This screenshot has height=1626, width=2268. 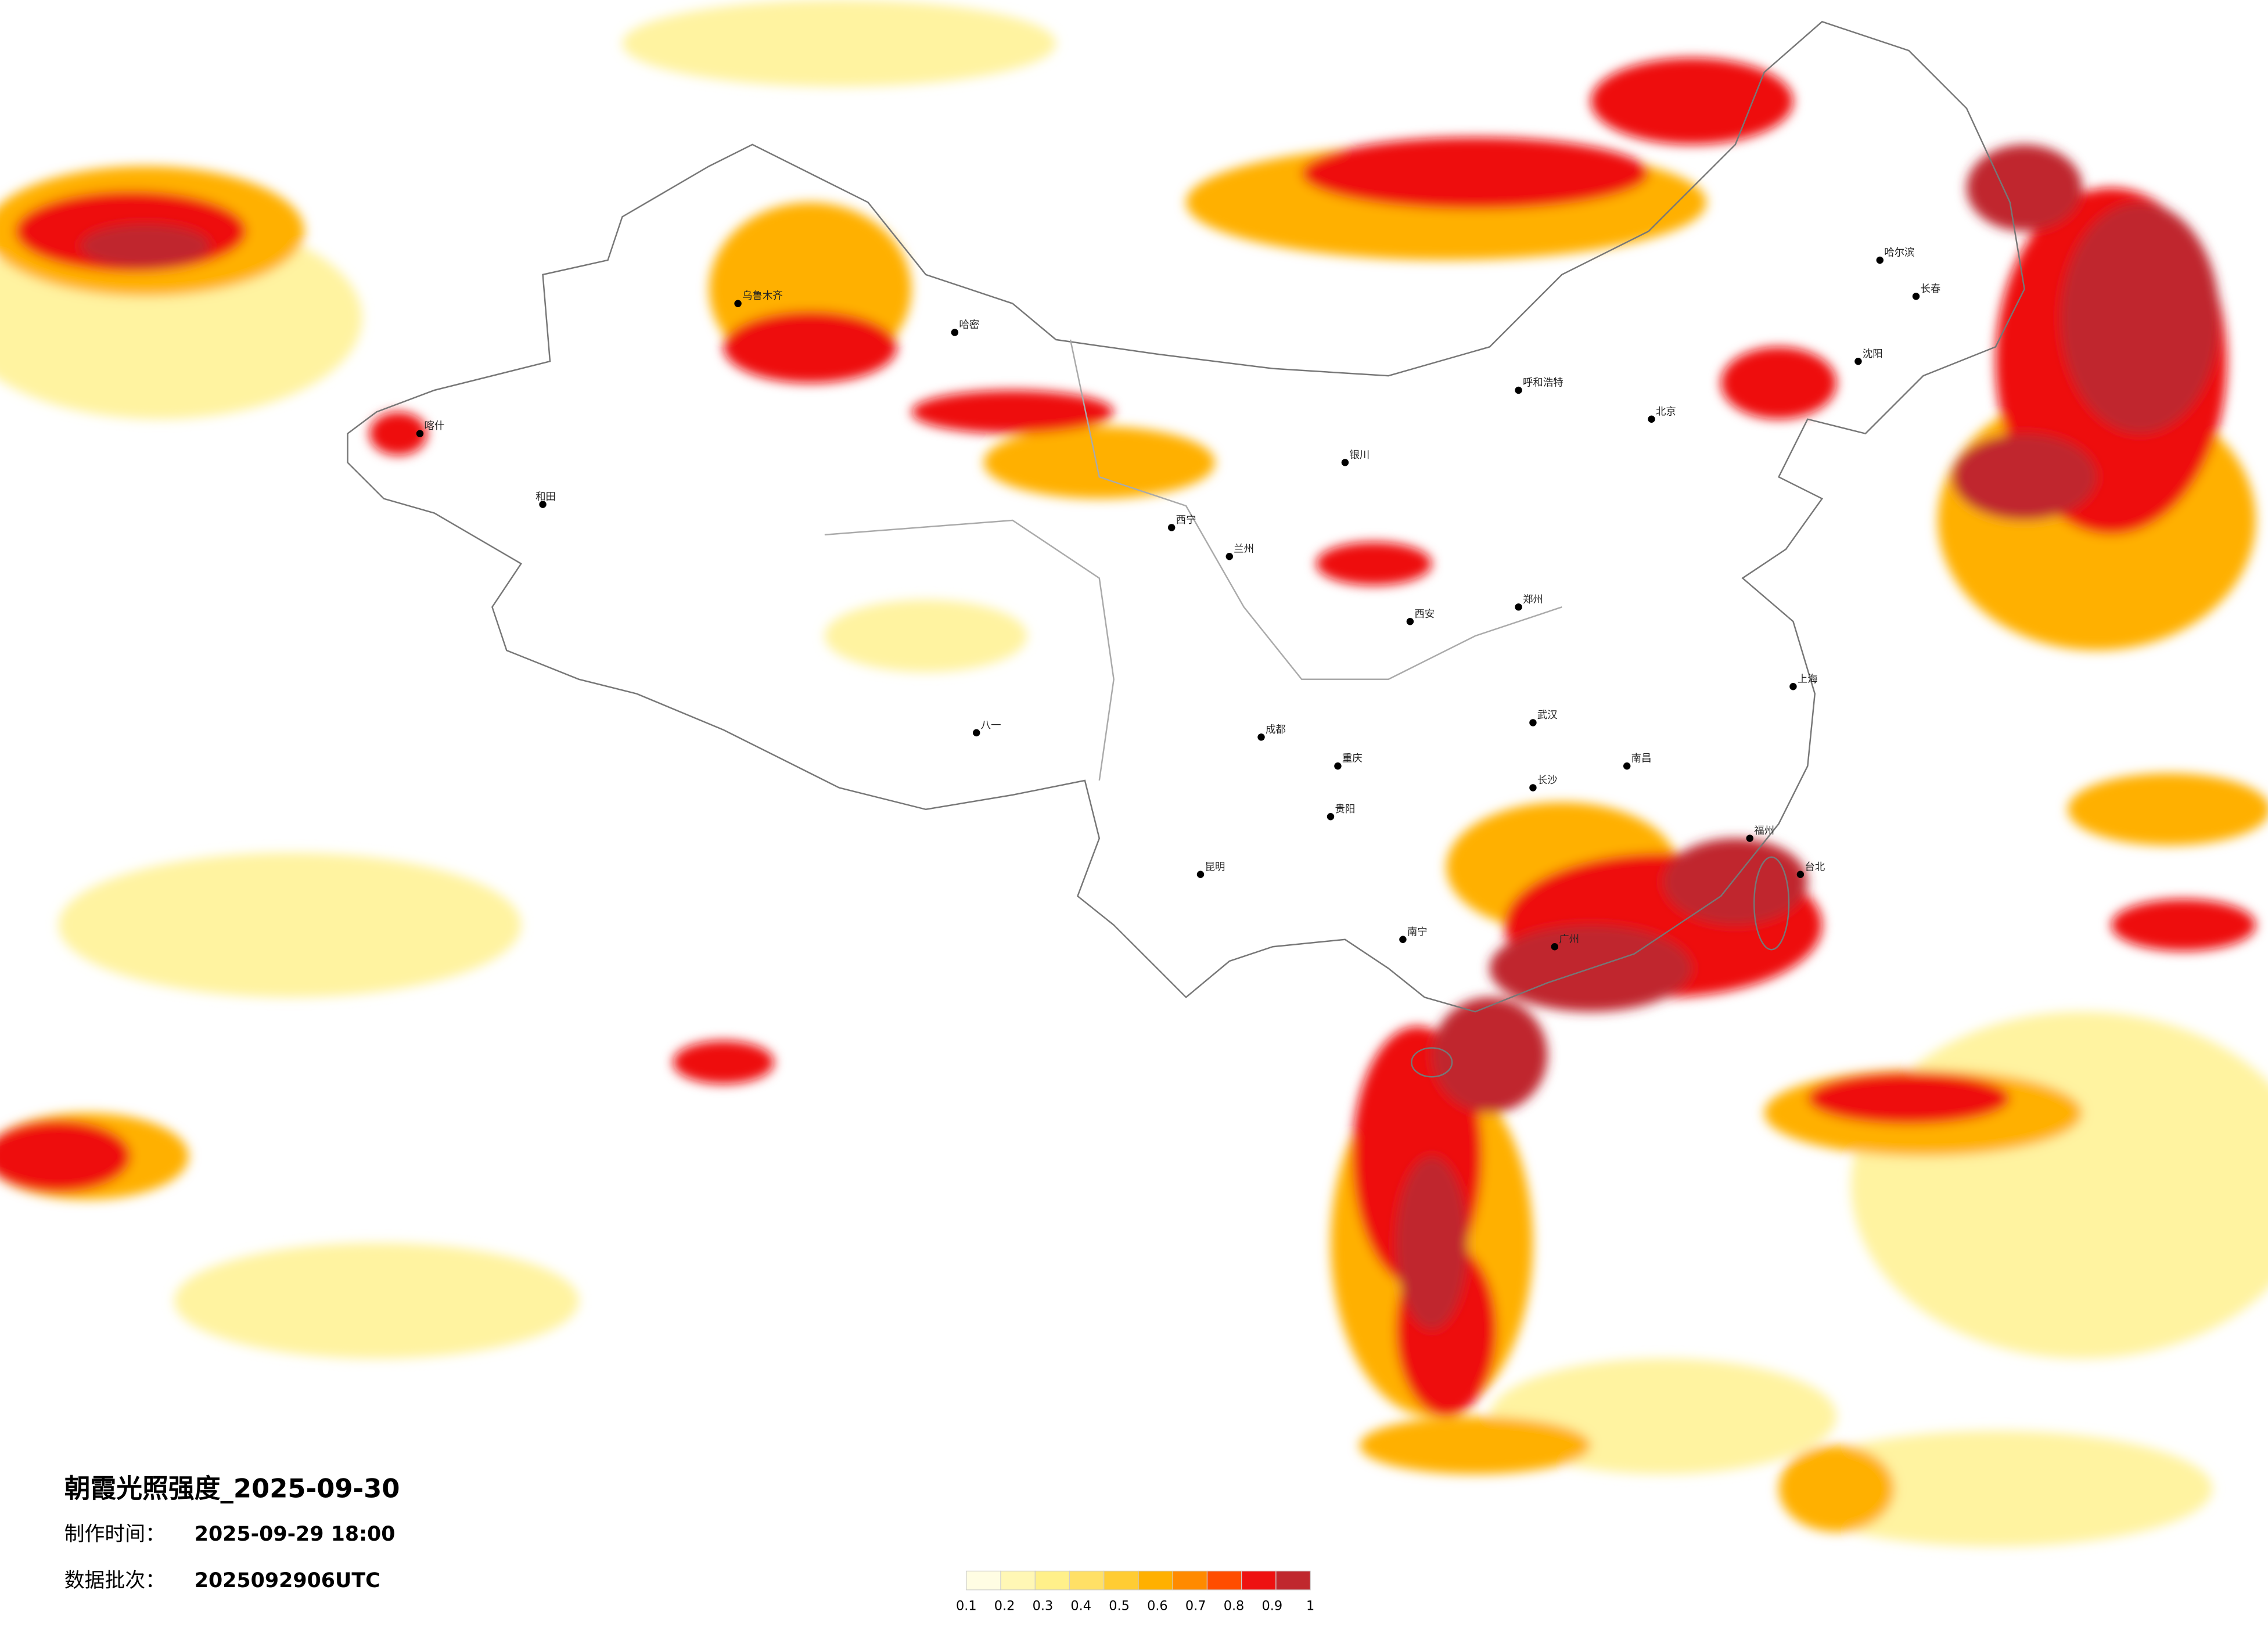 What do you see at coordinates (1808, 679) in the screenshot?
I see `city-label: 上海` at bounding box center [1808, 679].